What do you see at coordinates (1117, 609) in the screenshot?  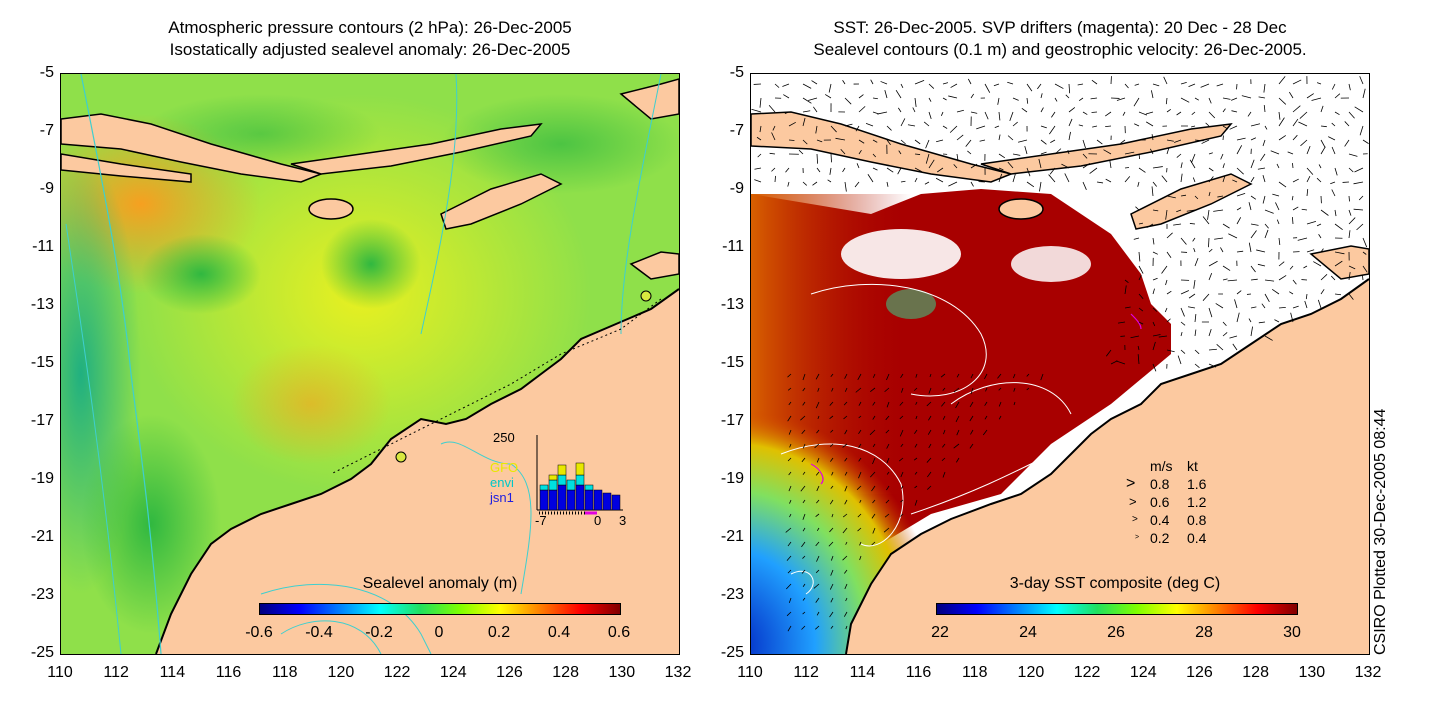 I see `right-colorbar` at bounding box center [1117, 609].